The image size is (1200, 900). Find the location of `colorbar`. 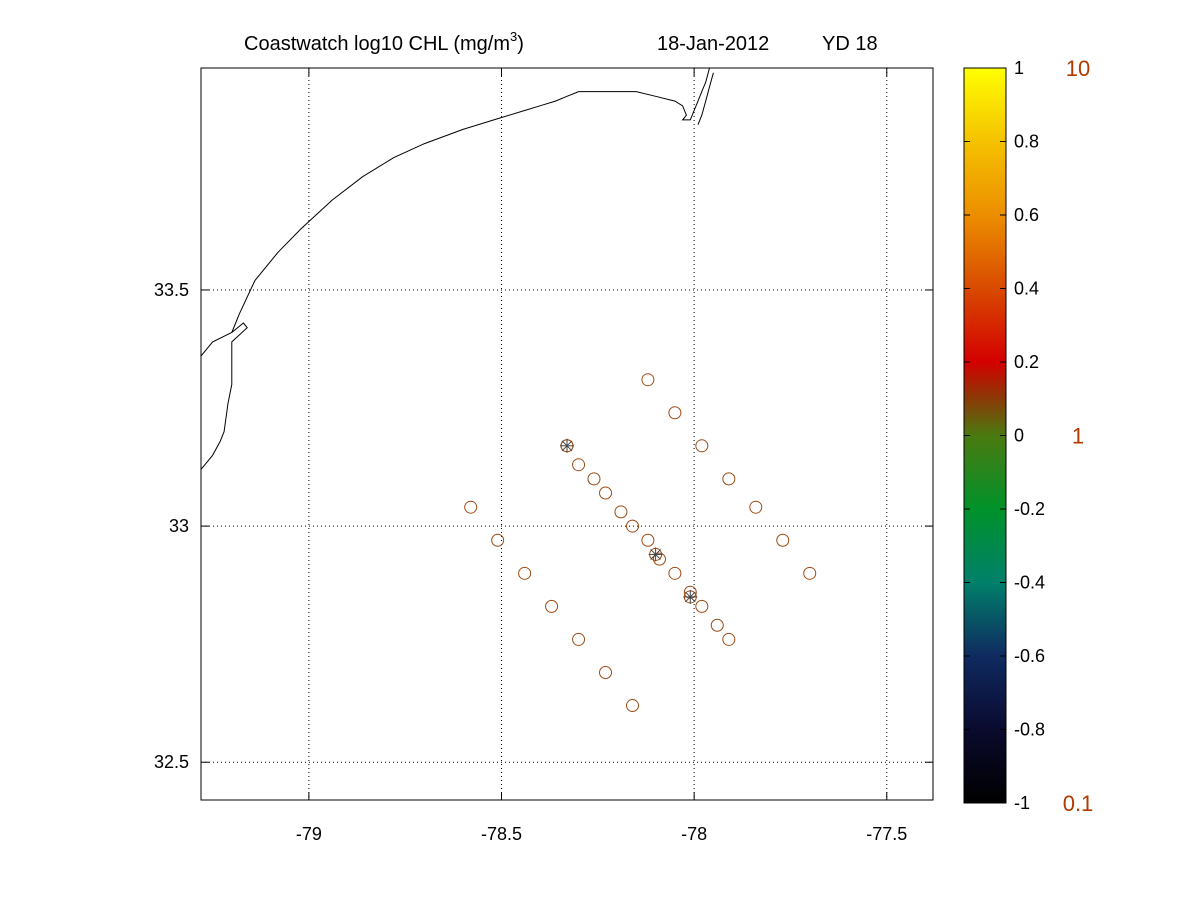

colorbar is located at coordinates (985, 435).